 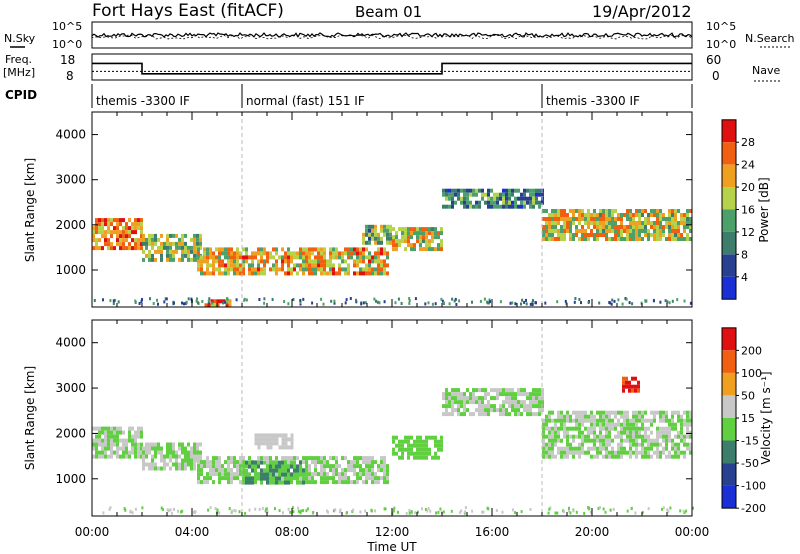 I want to click on ytick-label: 1000, so click(x=70, y=479).